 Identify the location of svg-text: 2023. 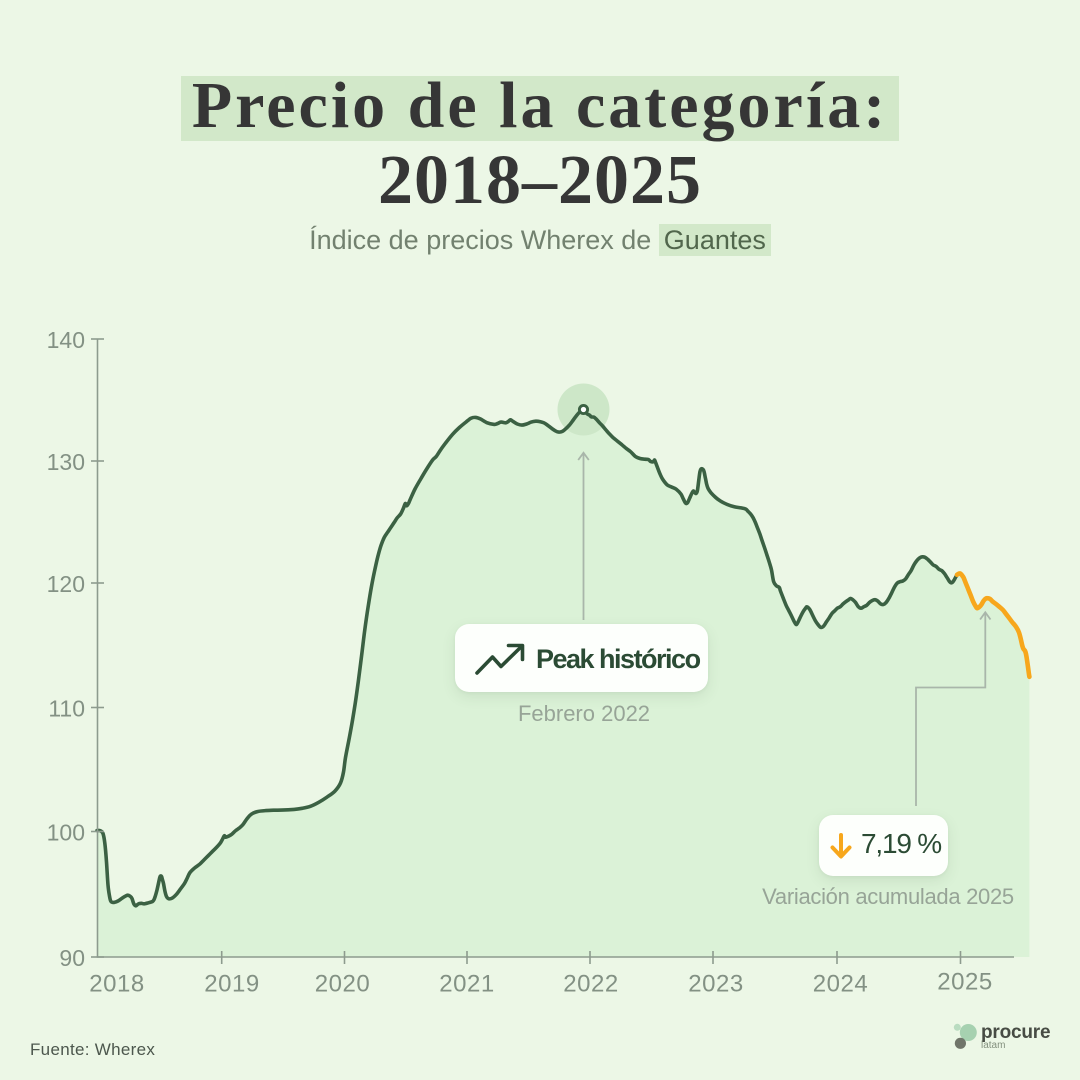
(715, 984).